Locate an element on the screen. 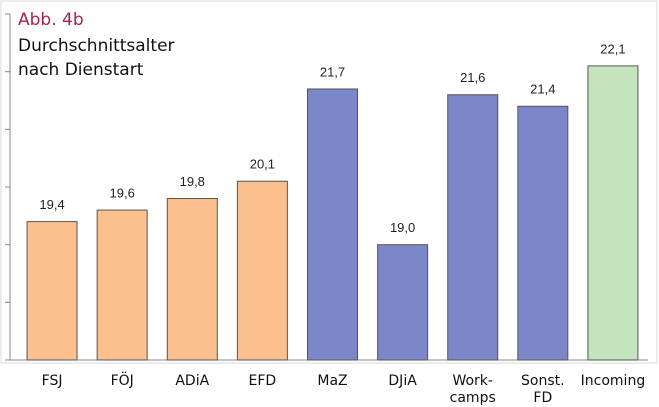 The image size is (659, 407). value-label: 21,7 is located at coordinates (332, 71).